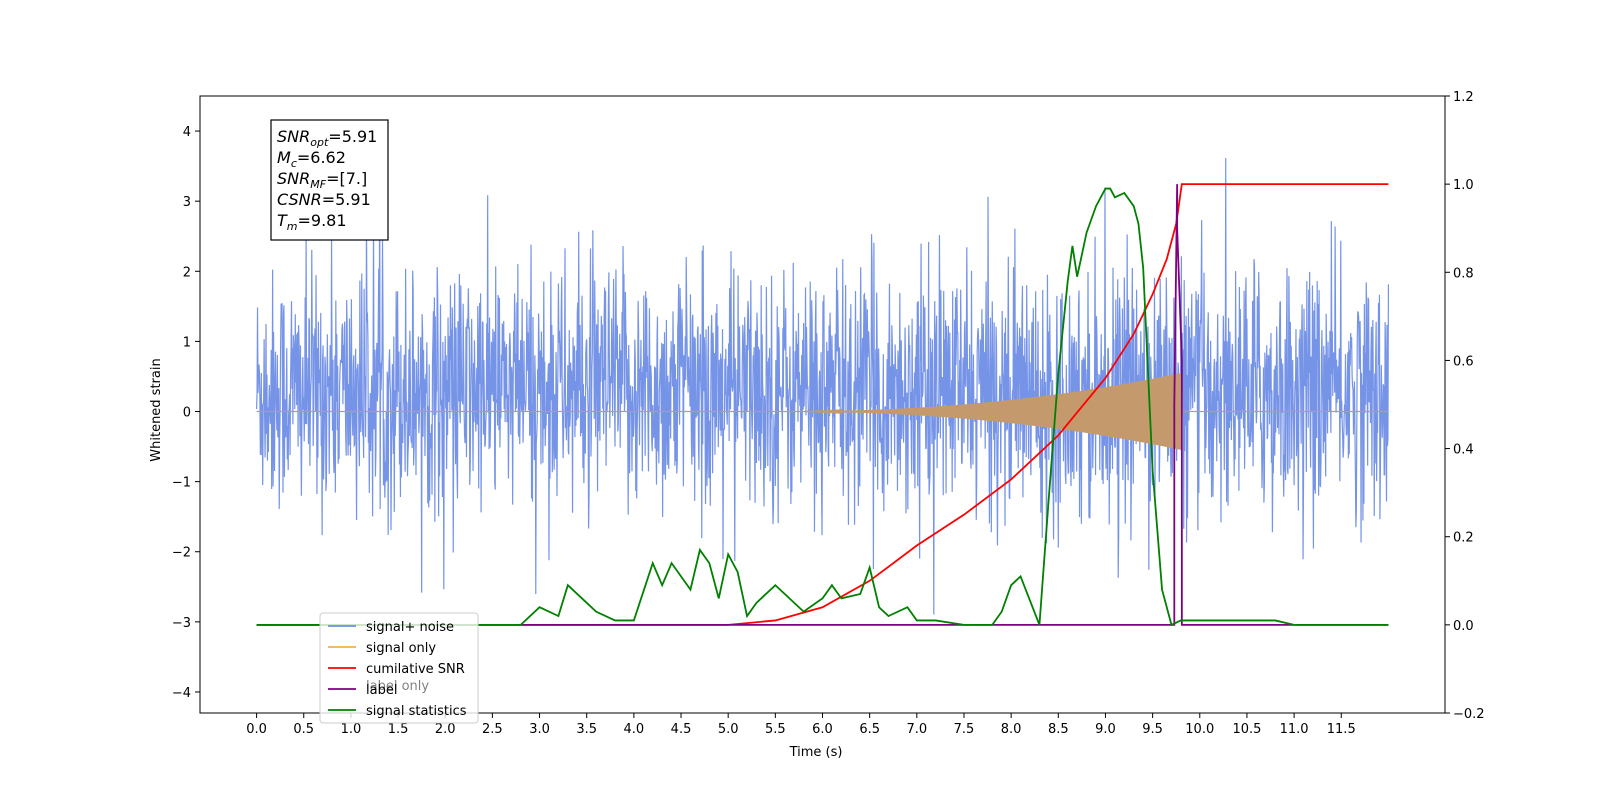 This screenshot has height=800, width=1600. I want to click on x-tick-label: 1.5, so click(398, 729).